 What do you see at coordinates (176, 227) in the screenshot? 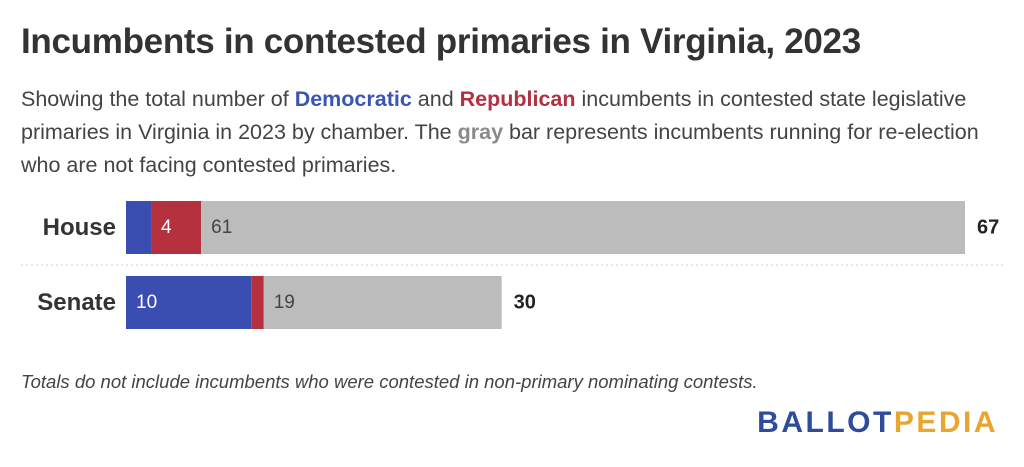
I see `bar-republican-house` at bounding box center [176, 227].